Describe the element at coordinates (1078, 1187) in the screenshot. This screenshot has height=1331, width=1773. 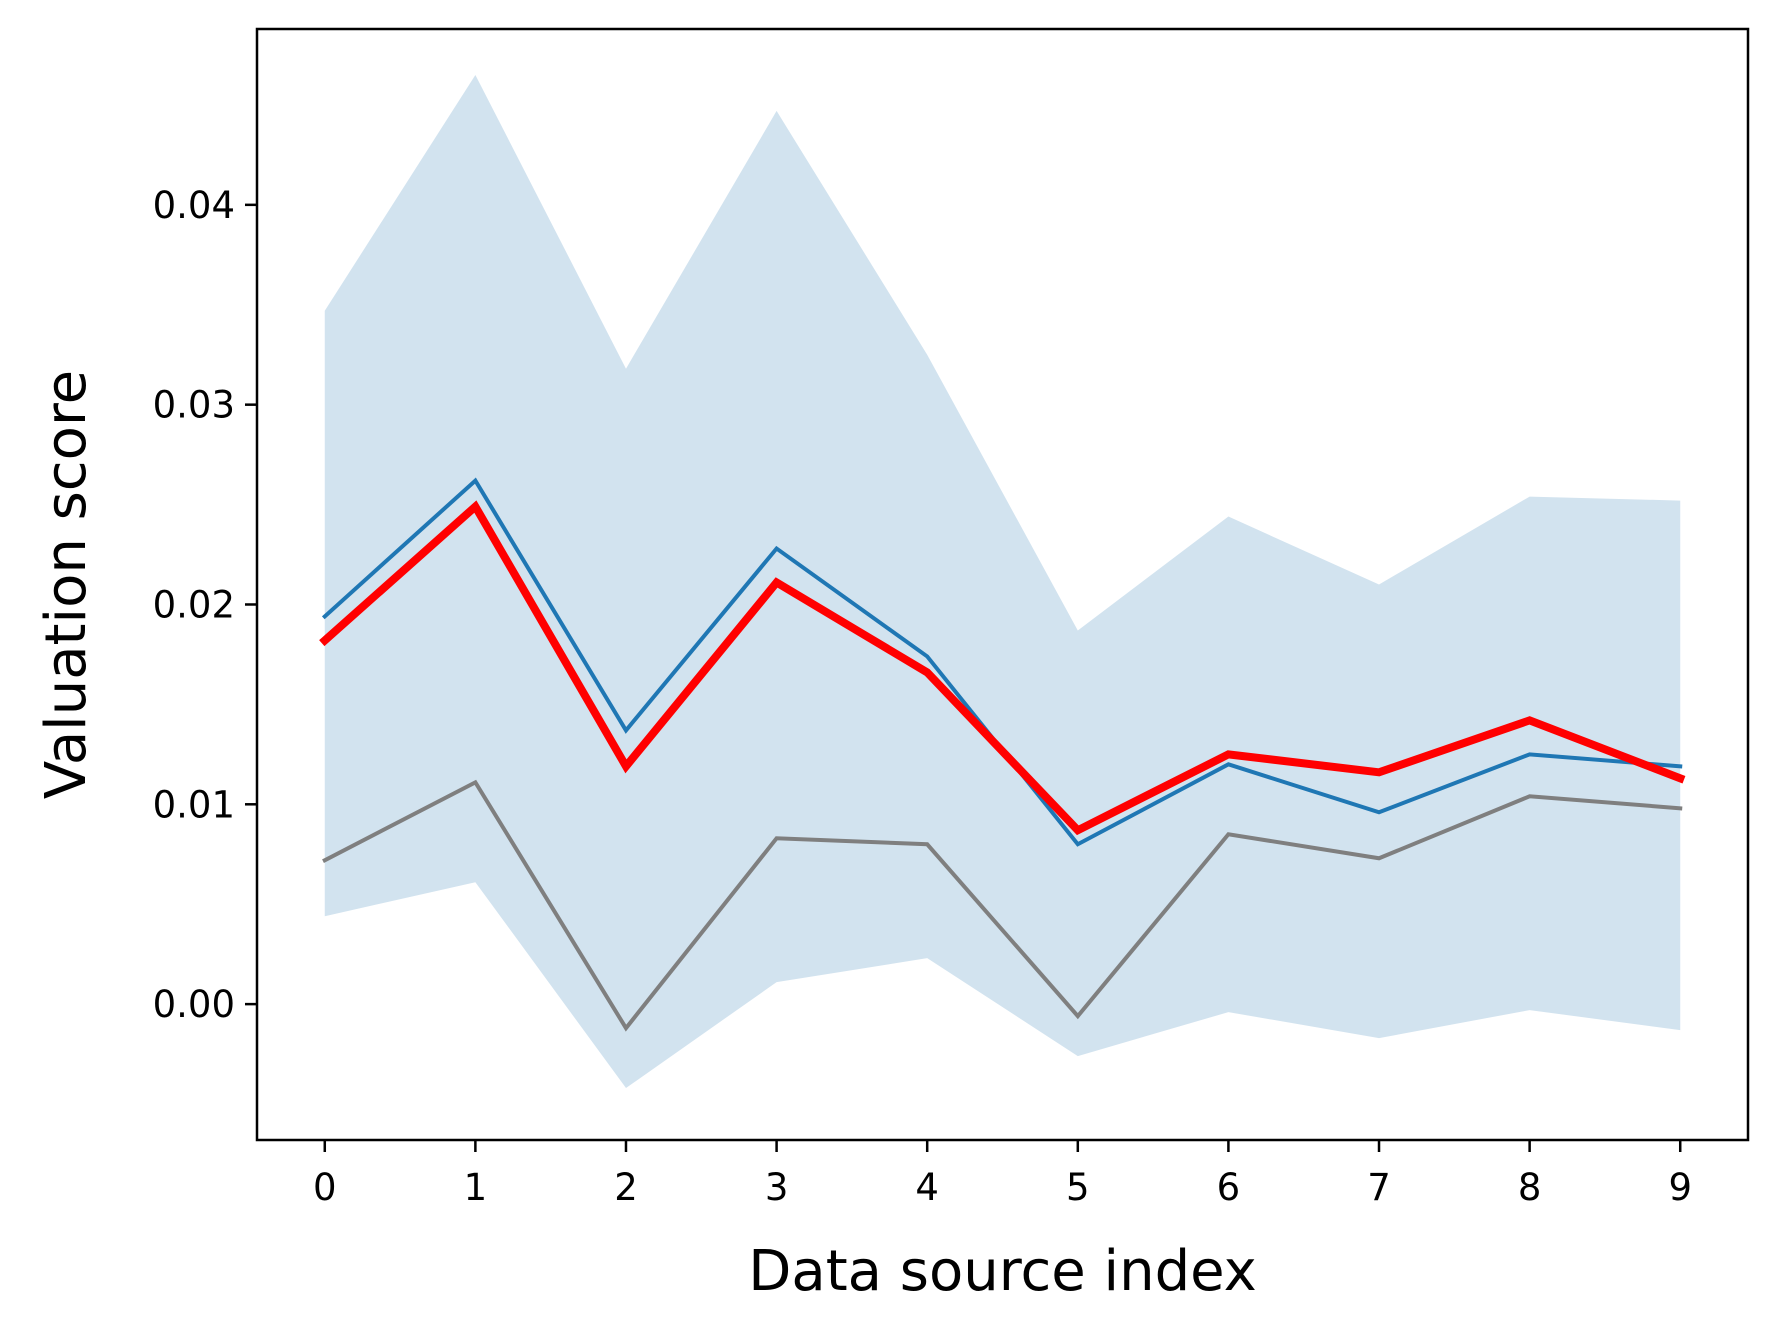
I see `x-tick-label: 5` at that location.